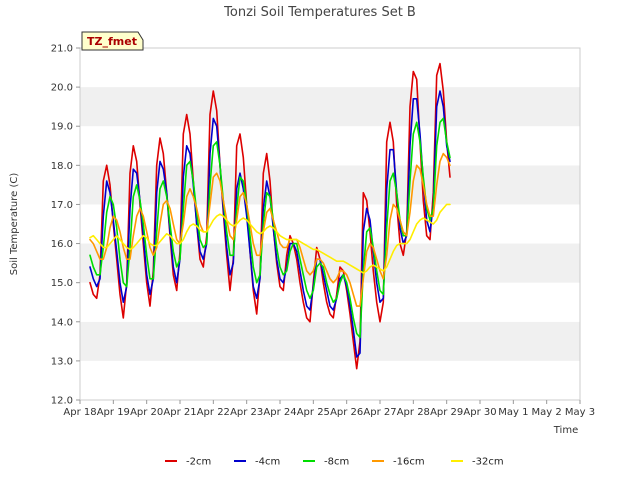 This screenshot has height=480, width=640. I want to click on x-tick-label: Apr 30, so click(479, 412).